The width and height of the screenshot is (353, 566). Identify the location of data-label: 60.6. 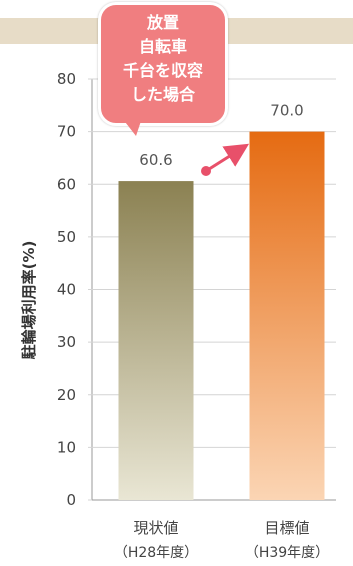
(155, 160).